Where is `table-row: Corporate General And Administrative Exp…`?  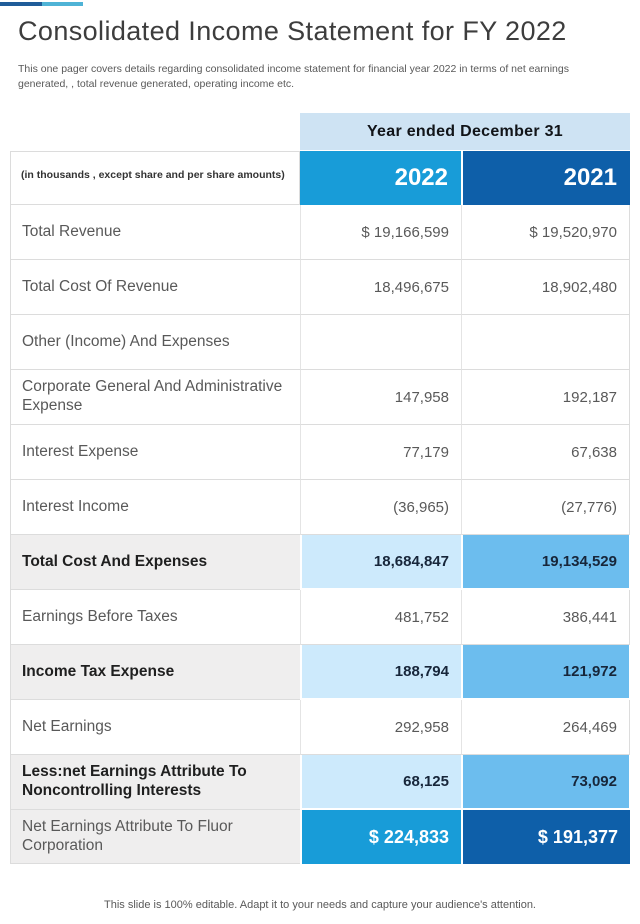 table-row: Corporate General And Administrative Exp… is located at coordinates (320, 397).